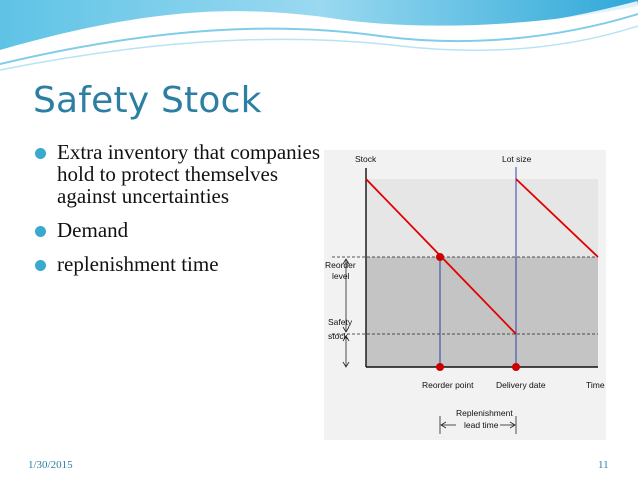 The image size is (638, 478). I want to click on bullet-text: Demand, so click(93, 230).